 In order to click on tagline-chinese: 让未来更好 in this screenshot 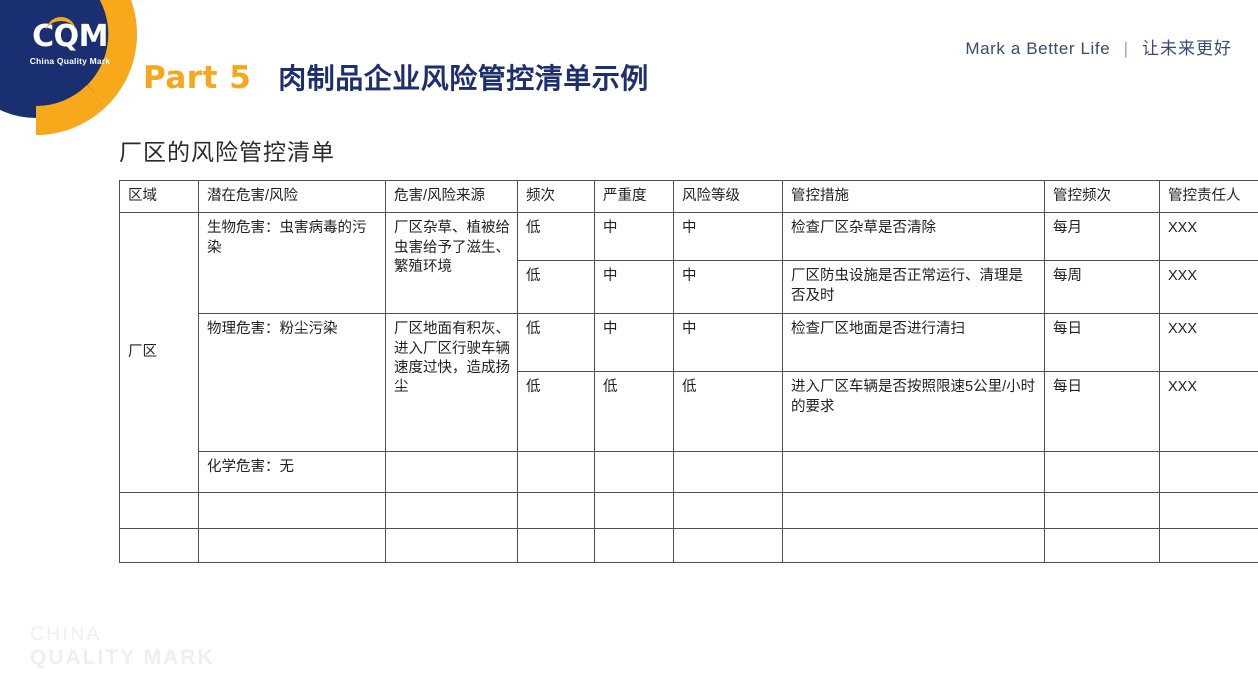, I will do `click(1187, 48)`.